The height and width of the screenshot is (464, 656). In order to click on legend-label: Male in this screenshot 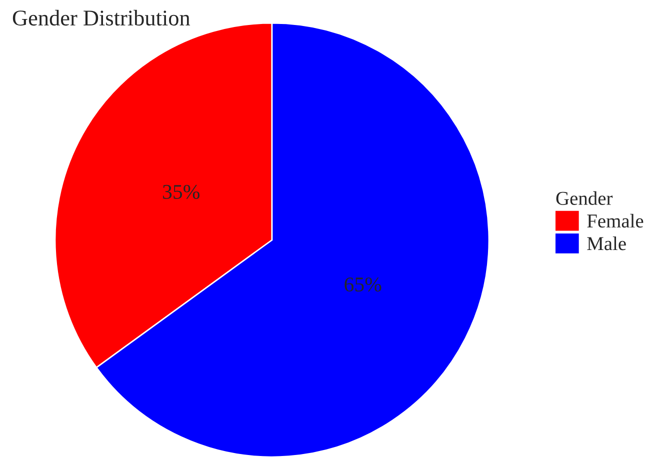, I will do `click(606, 243)`.